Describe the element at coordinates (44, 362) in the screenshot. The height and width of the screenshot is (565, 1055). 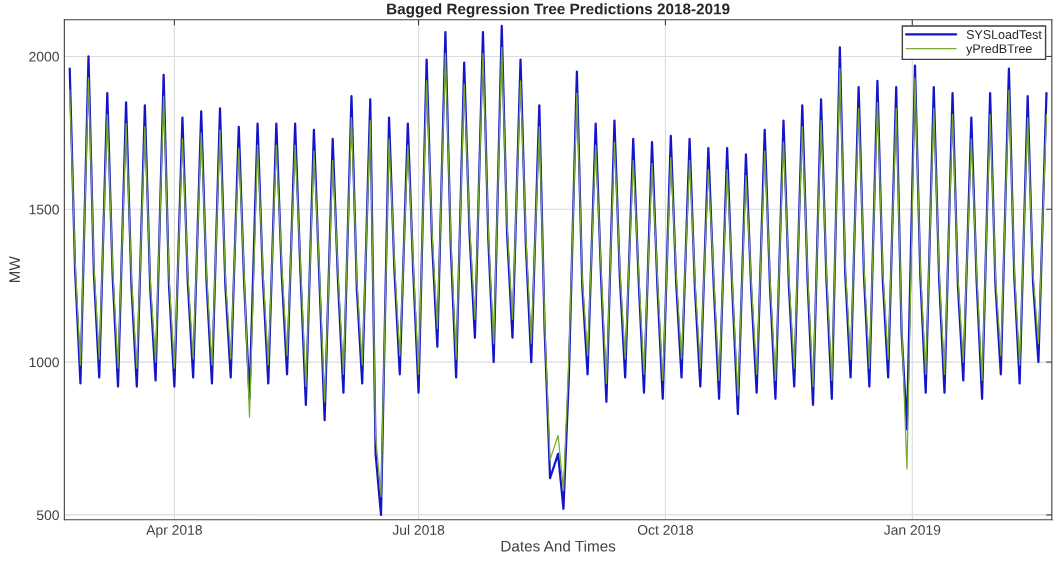
I see `y-tick-label: 1000` at that location.